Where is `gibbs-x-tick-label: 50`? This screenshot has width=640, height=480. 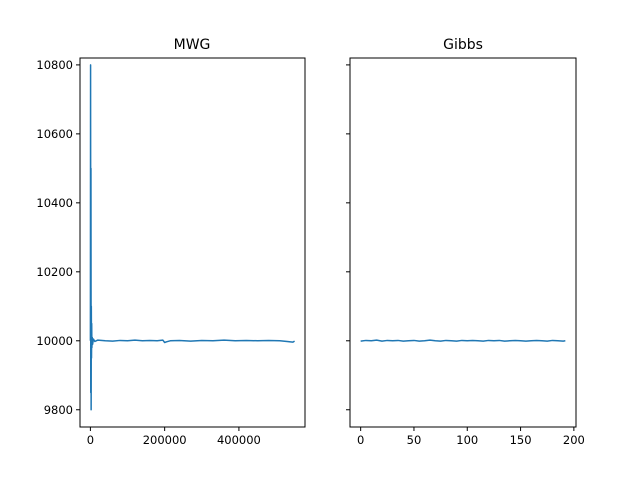 gibbs-x-tick-label: 50 is located at coordinates (414, 440).